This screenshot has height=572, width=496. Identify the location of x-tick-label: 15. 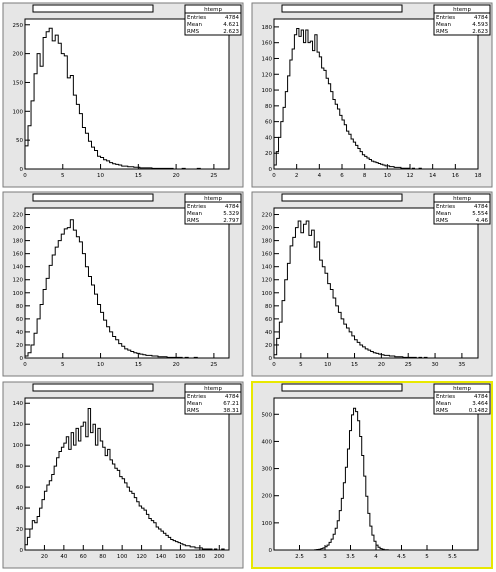
(354, 365).